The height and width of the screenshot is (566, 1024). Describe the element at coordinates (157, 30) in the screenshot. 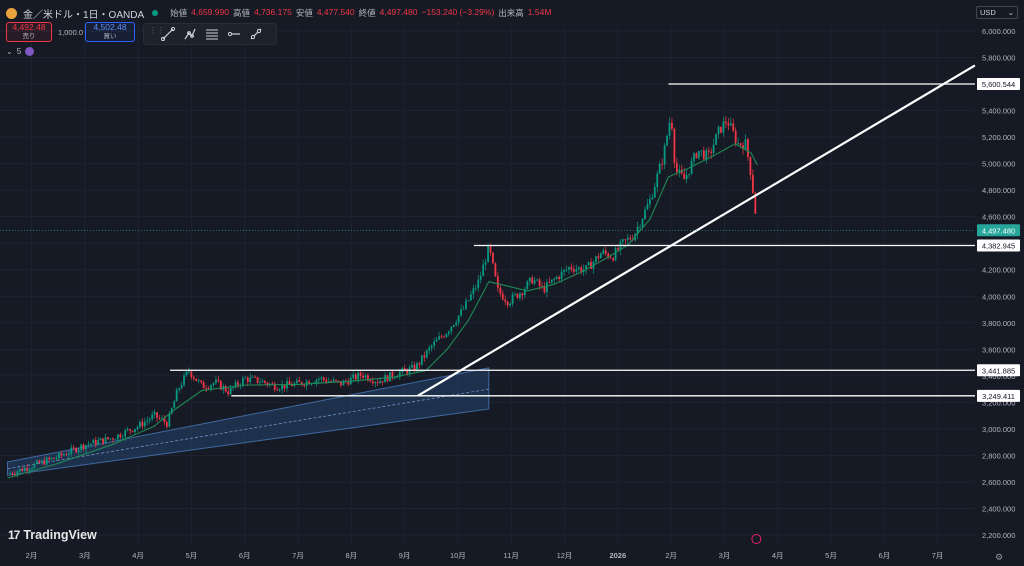

I see `drag-handle-icon: ⋮⋮` at that location.